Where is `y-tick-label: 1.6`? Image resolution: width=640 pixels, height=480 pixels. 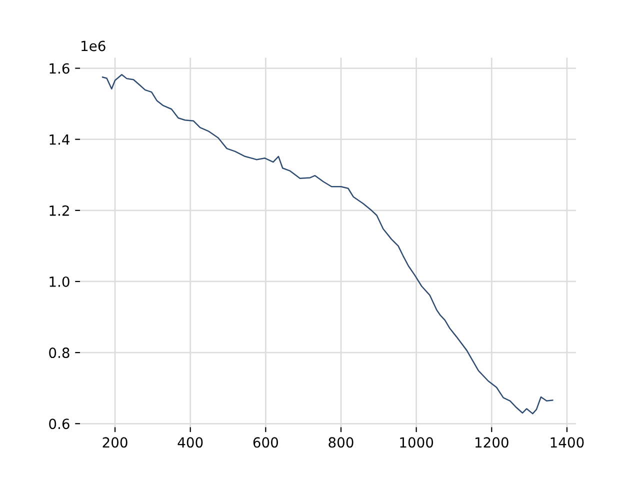 y-tick-label: 1.6 is located at coordinates (60, 68).